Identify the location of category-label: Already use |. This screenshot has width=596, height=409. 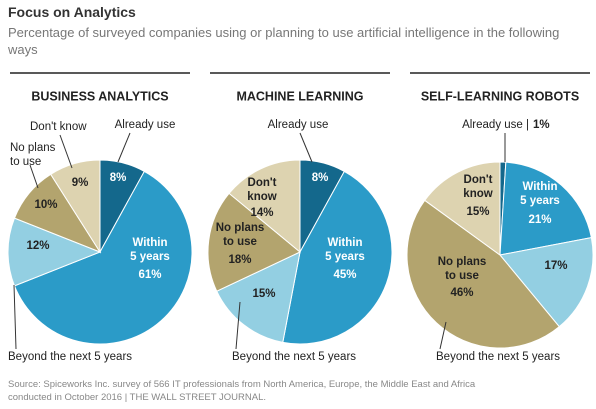
(495, 125).